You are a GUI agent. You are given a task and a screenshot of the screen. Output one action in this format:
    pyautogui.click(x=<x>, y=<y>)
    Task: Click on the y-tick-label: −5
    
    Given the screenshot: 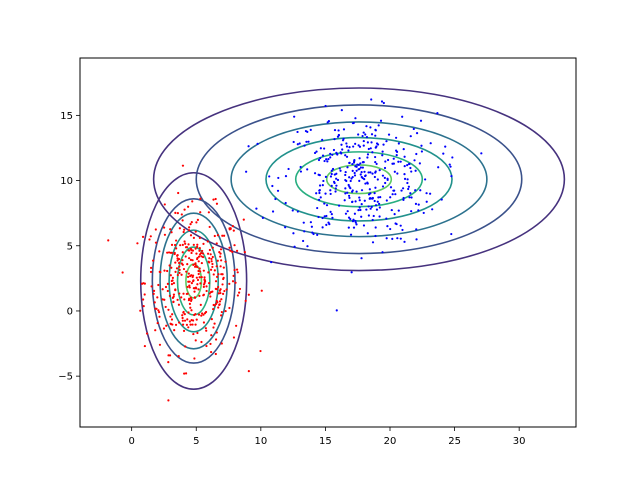 What is the action you would take?
    pyautogui.click(x=65, y=377)
    